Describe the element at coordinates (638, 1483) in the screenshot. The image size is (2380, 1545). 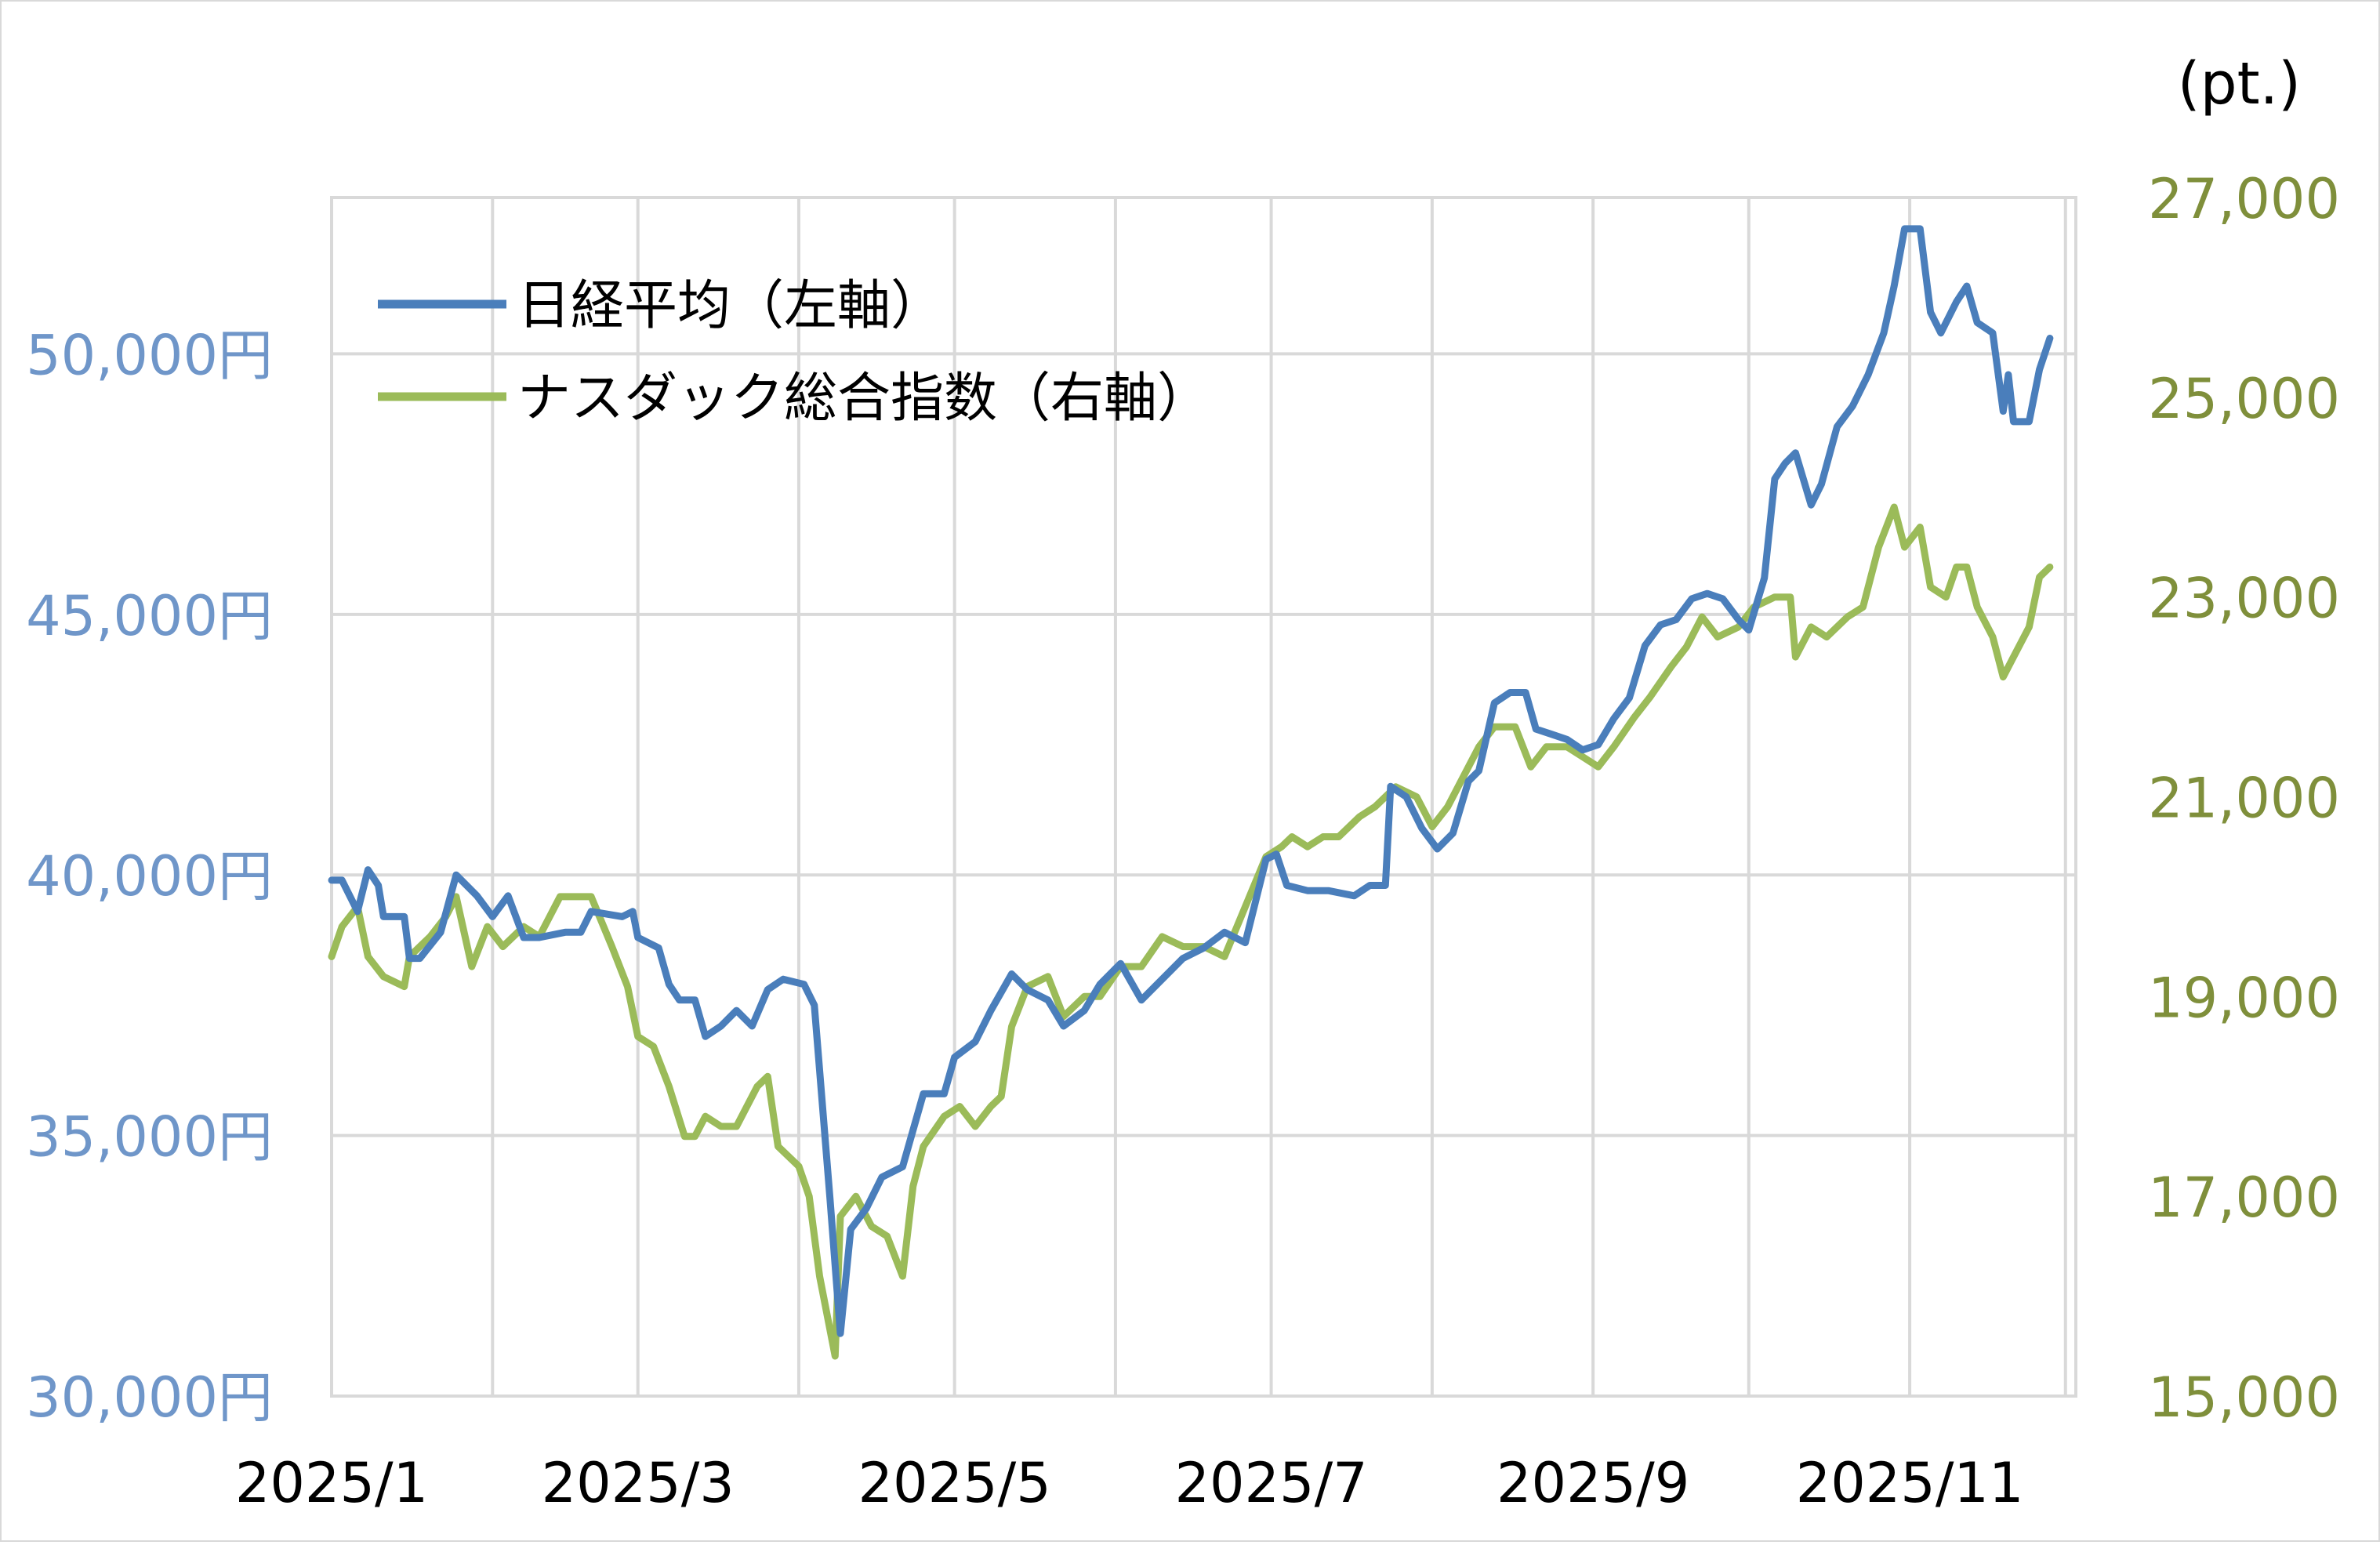
I see `x-tick-label: 2025/3` at that location.